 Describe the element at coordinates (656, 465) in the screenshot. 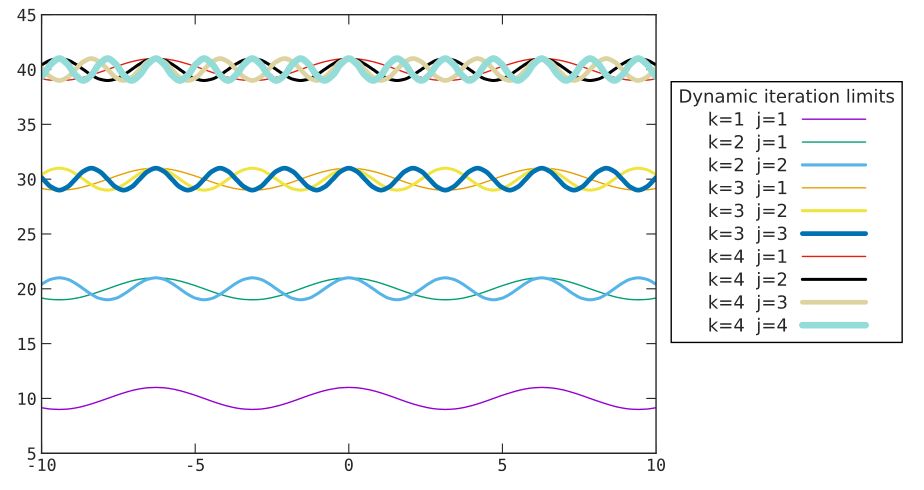

I see `x-tick-label: 10` at that location.